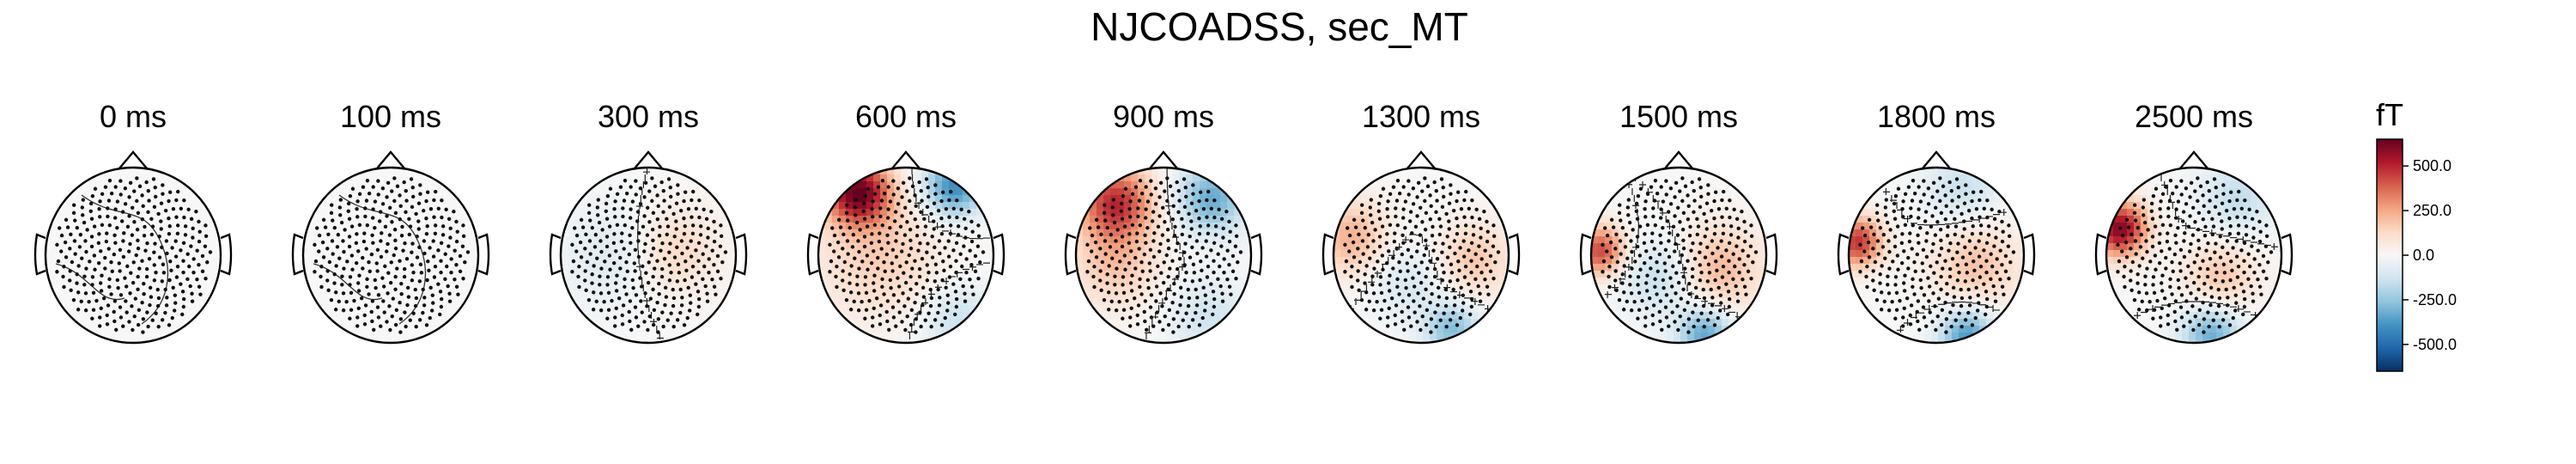 The width and height of the screenshot is (2576, 464). Describe the element at coordinates (1163, 116) in the screenshot. I see `time-label: 900 ms` at that location.